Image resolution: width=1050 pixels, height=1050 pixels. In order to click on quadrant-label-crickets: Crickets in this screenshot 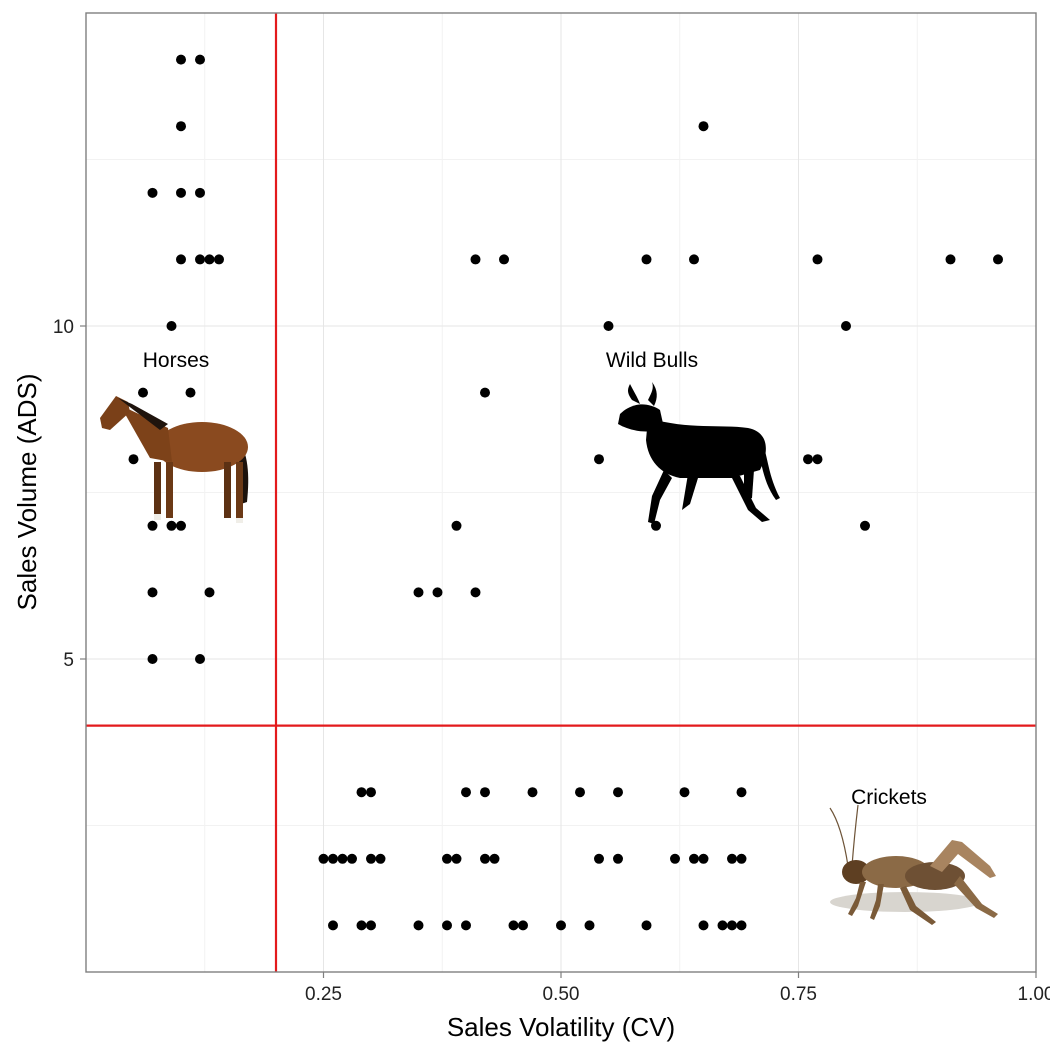, I will do `click(889, 797)`.